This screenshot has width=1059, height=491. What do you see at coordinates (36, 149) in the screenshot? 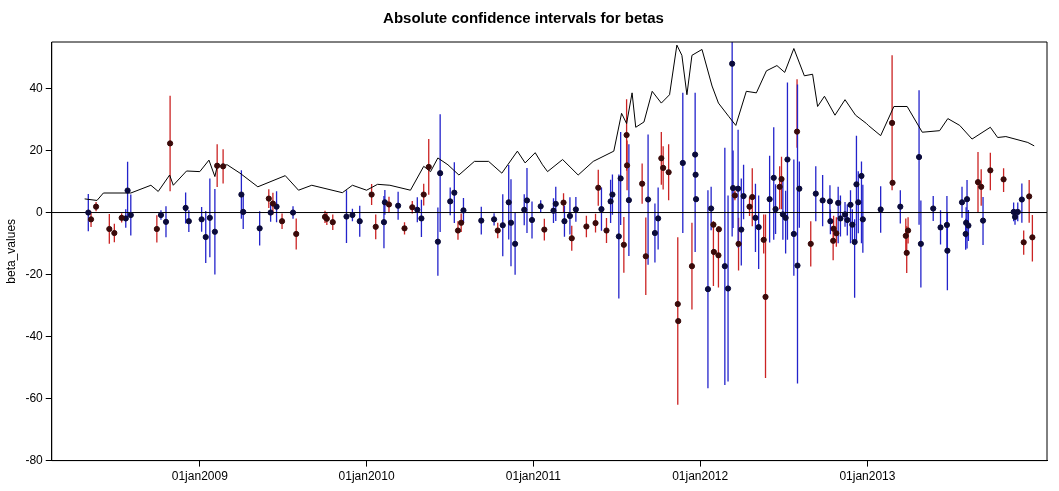
I see `y-tick-label: 20` at bounding box center [36, 149].